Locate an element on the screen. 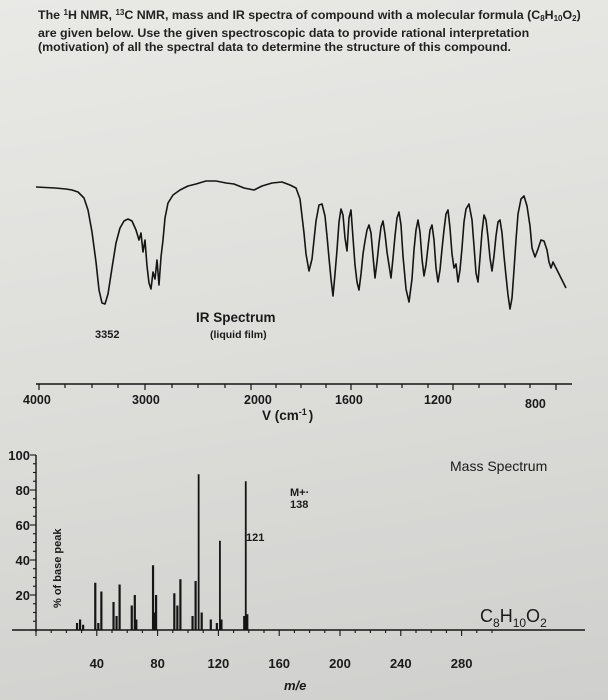 The height and width of the screenshot is (700, 608). ms-y-tick-60: 60 is located at coordinates (23, 525).